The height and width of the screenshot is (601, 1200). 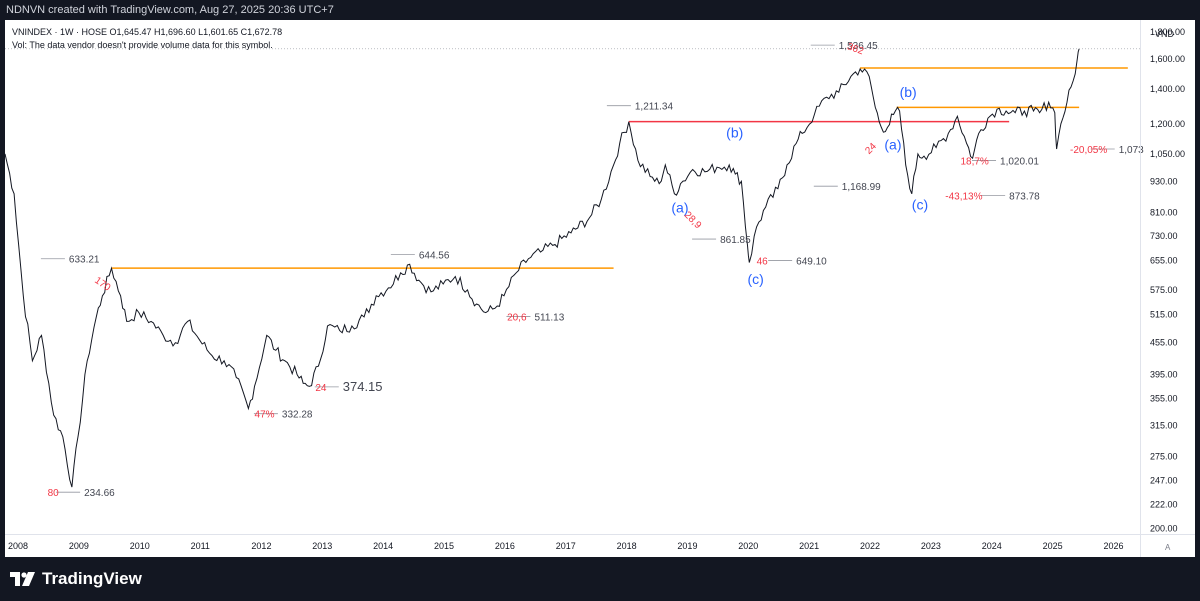 I want to click on x-tick-label: 2026, so click(x=1113, y=546).